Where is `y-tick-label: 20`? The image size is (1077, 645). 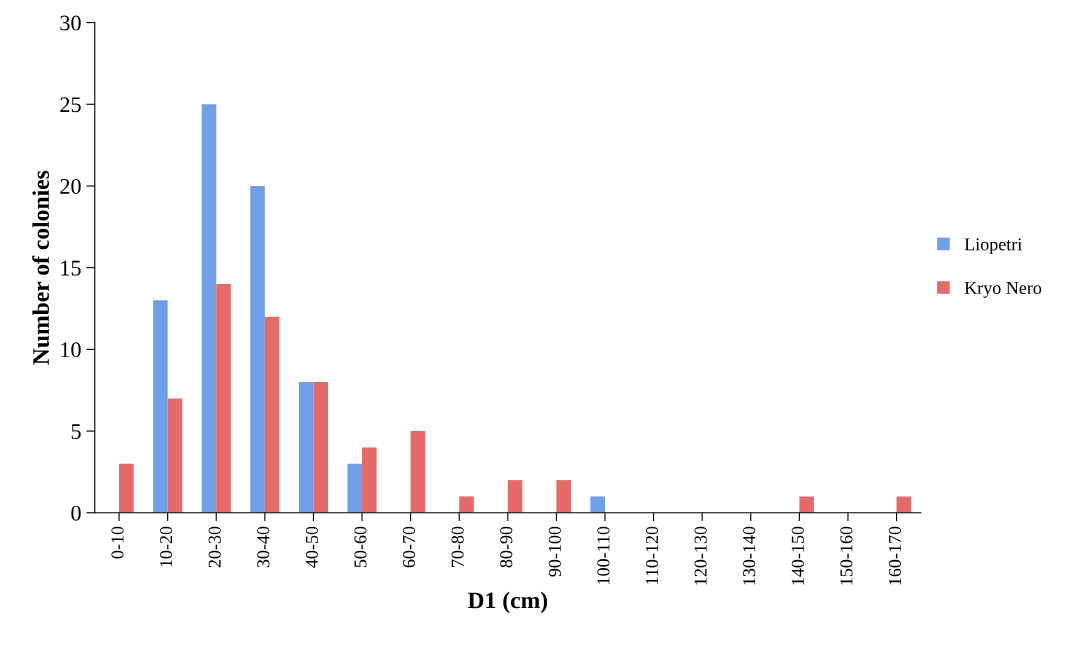
y-tick-label: 20 is located at coordinates (70, 186).